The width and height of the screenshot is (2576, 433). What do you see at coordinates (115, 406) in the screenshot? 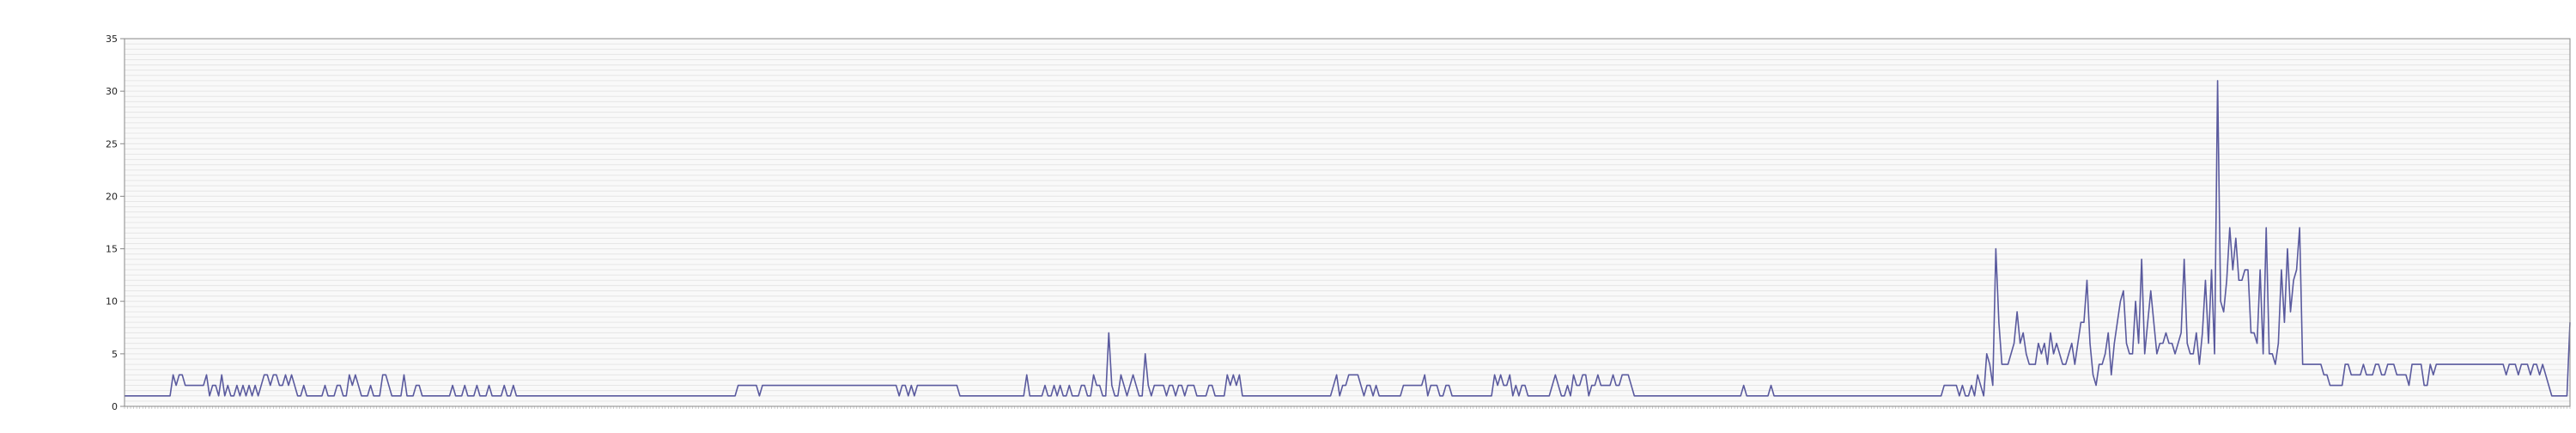
I see `y-tick-label: 0` at bounding box center [115, 406].